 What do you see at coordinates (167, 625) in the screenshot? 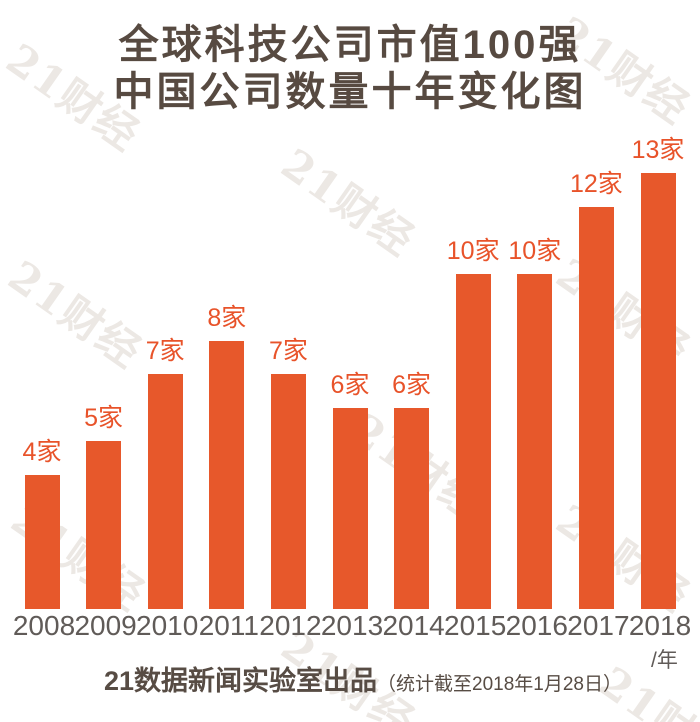
I see `x-axis-tick-label: 2010` at bounding box center [167, 625].